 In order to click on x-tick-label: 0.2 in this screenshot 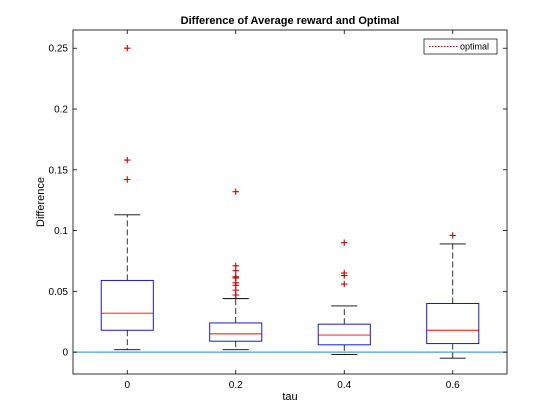, I will do `click(236, 385)`.